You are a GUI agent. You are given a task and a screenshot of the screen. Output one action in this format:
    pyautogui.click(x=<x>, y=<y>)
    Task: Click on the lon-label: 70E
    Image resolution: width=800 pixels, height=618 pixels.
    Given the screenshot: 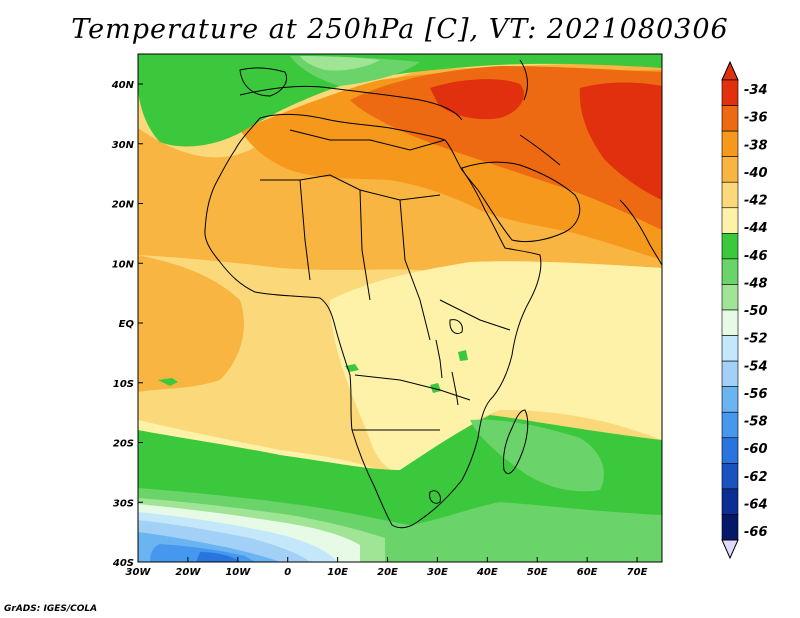 What is the action you would take?
    pyautogui.click(x=637, y=572)
    